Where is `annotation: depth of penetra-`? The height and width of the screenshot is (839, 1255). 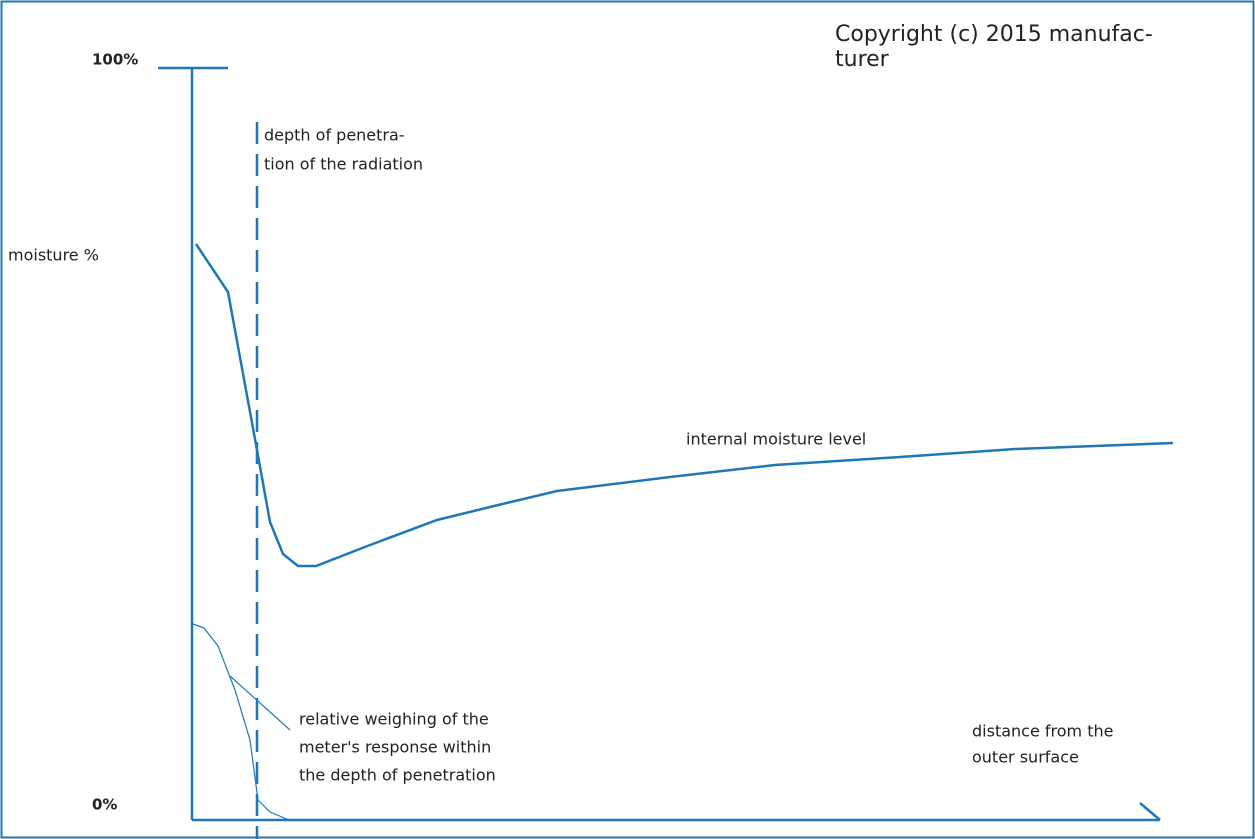
annotation: depth of penetra- is located at coordinates (334, 135).